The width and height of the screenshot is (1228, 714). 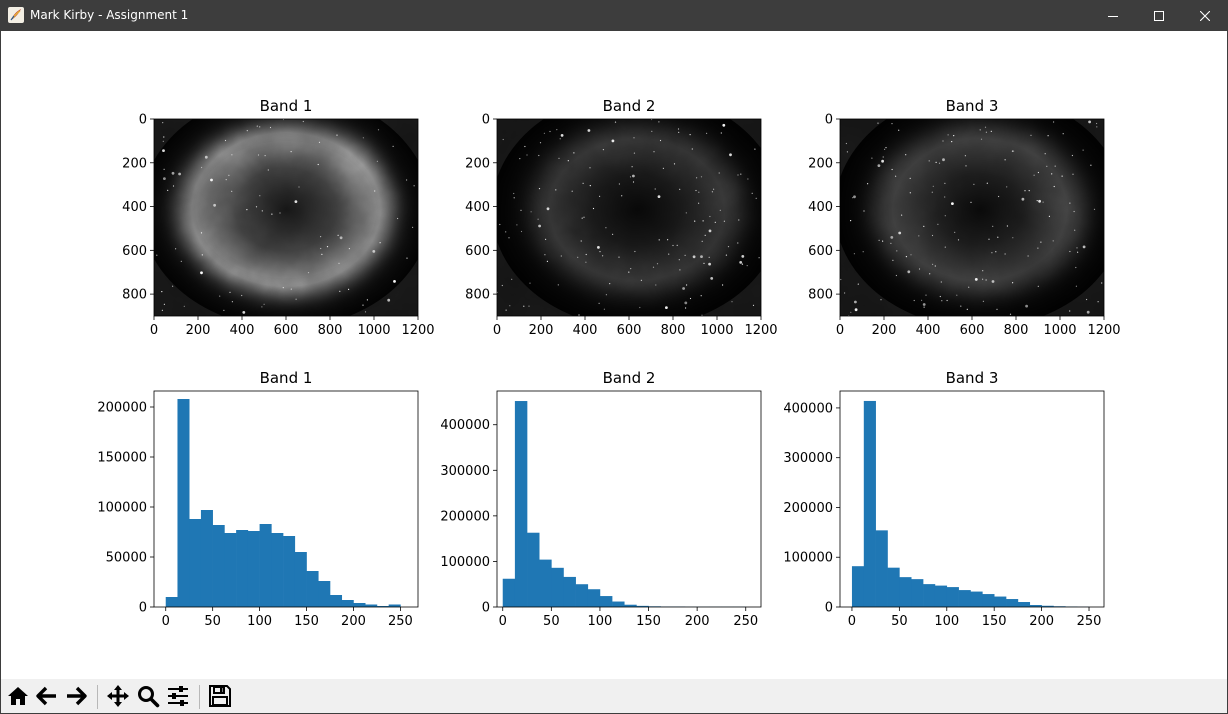 I want to click on configure-subplots-button, so click(x=178, y=696).